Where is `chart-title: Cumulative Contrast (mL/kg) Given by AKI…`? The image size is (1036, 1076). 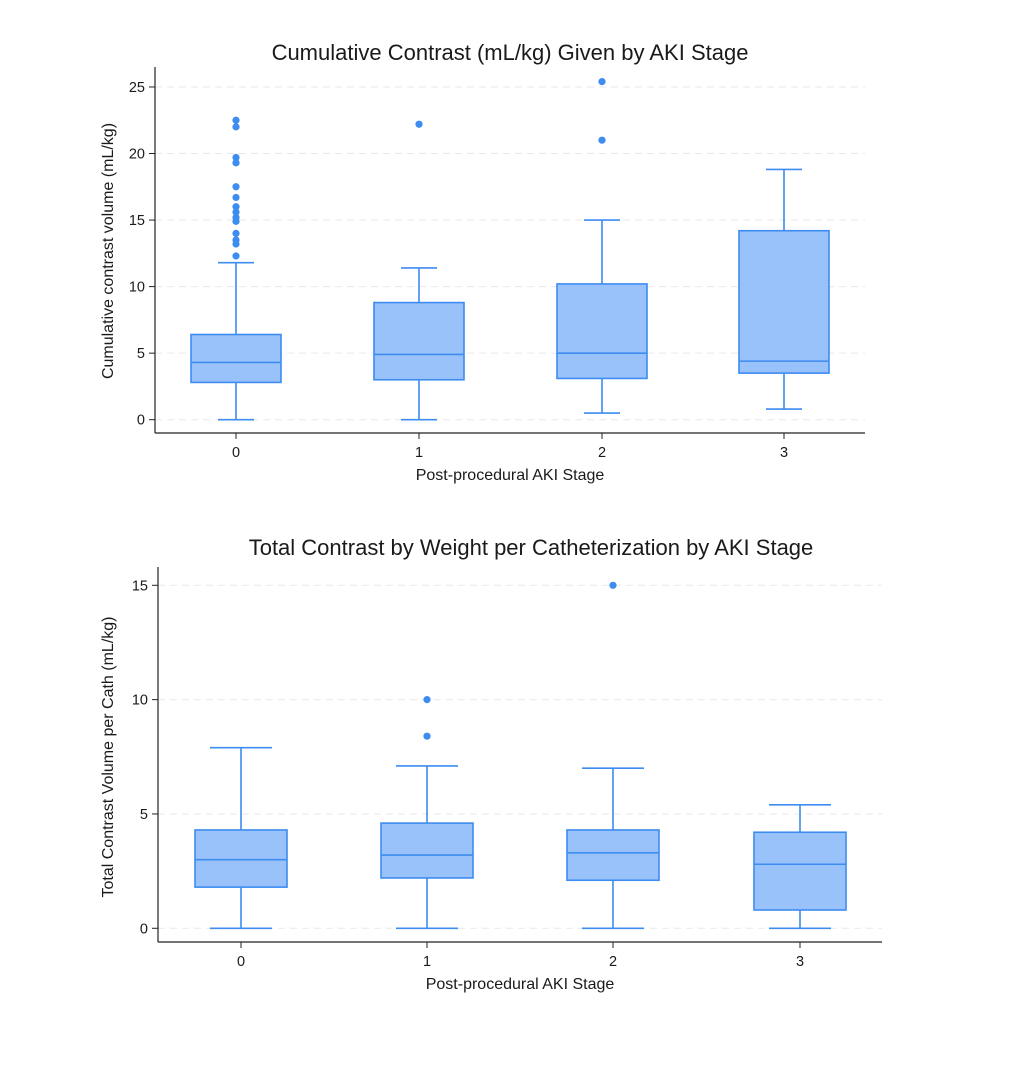 chart-title: Cumulative Contrast (mL/kg) Given by AKI… is located at coordinates (510, 52).